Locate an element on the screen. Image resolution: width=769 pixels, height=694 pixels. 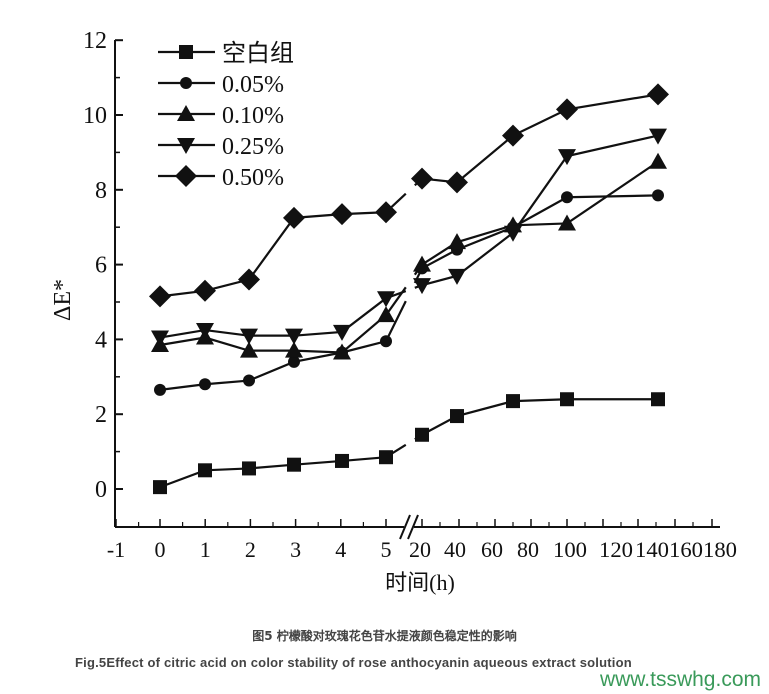
x-tick-label: 1 is located at coordinates (205, 549).